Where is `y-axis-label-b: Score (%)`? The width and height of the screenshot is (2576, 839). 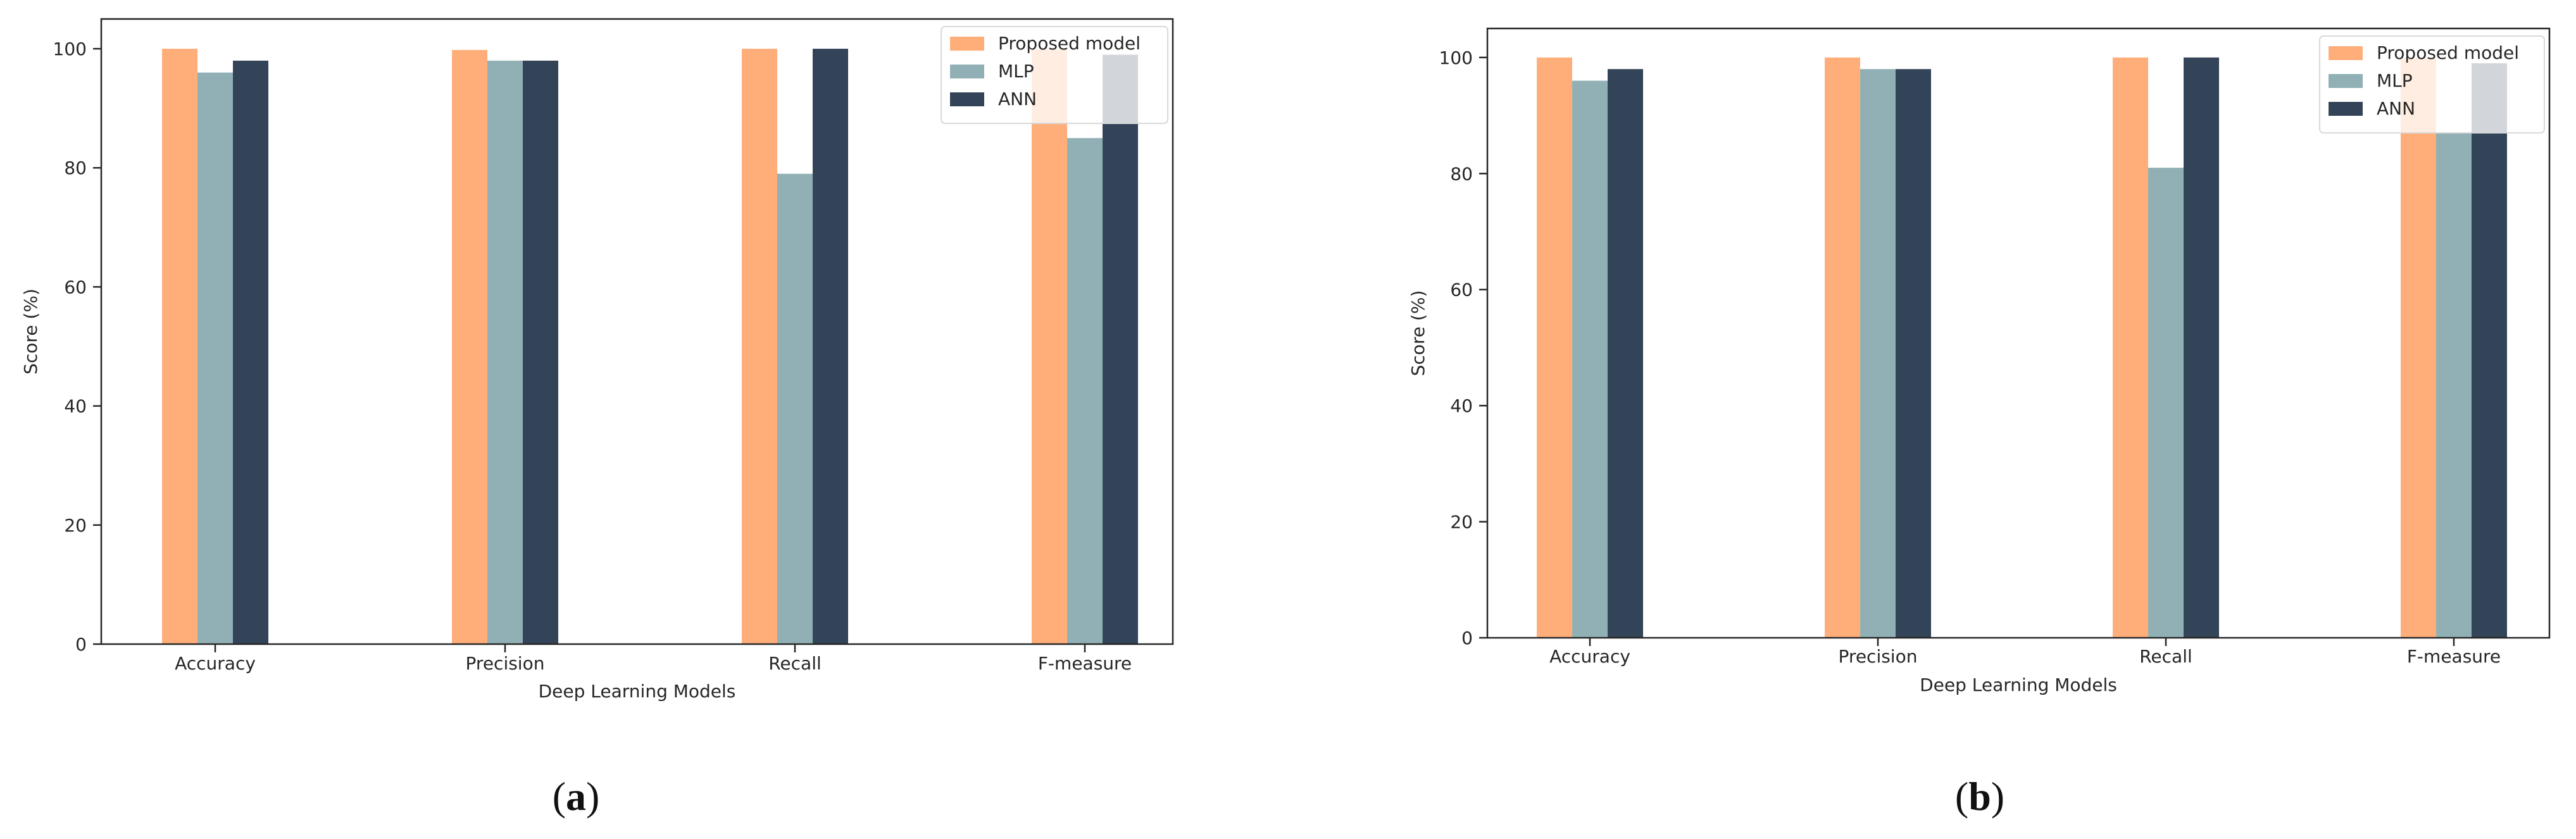 y-axis-label-b: Score (%) is located at coordinates (1418, 333).